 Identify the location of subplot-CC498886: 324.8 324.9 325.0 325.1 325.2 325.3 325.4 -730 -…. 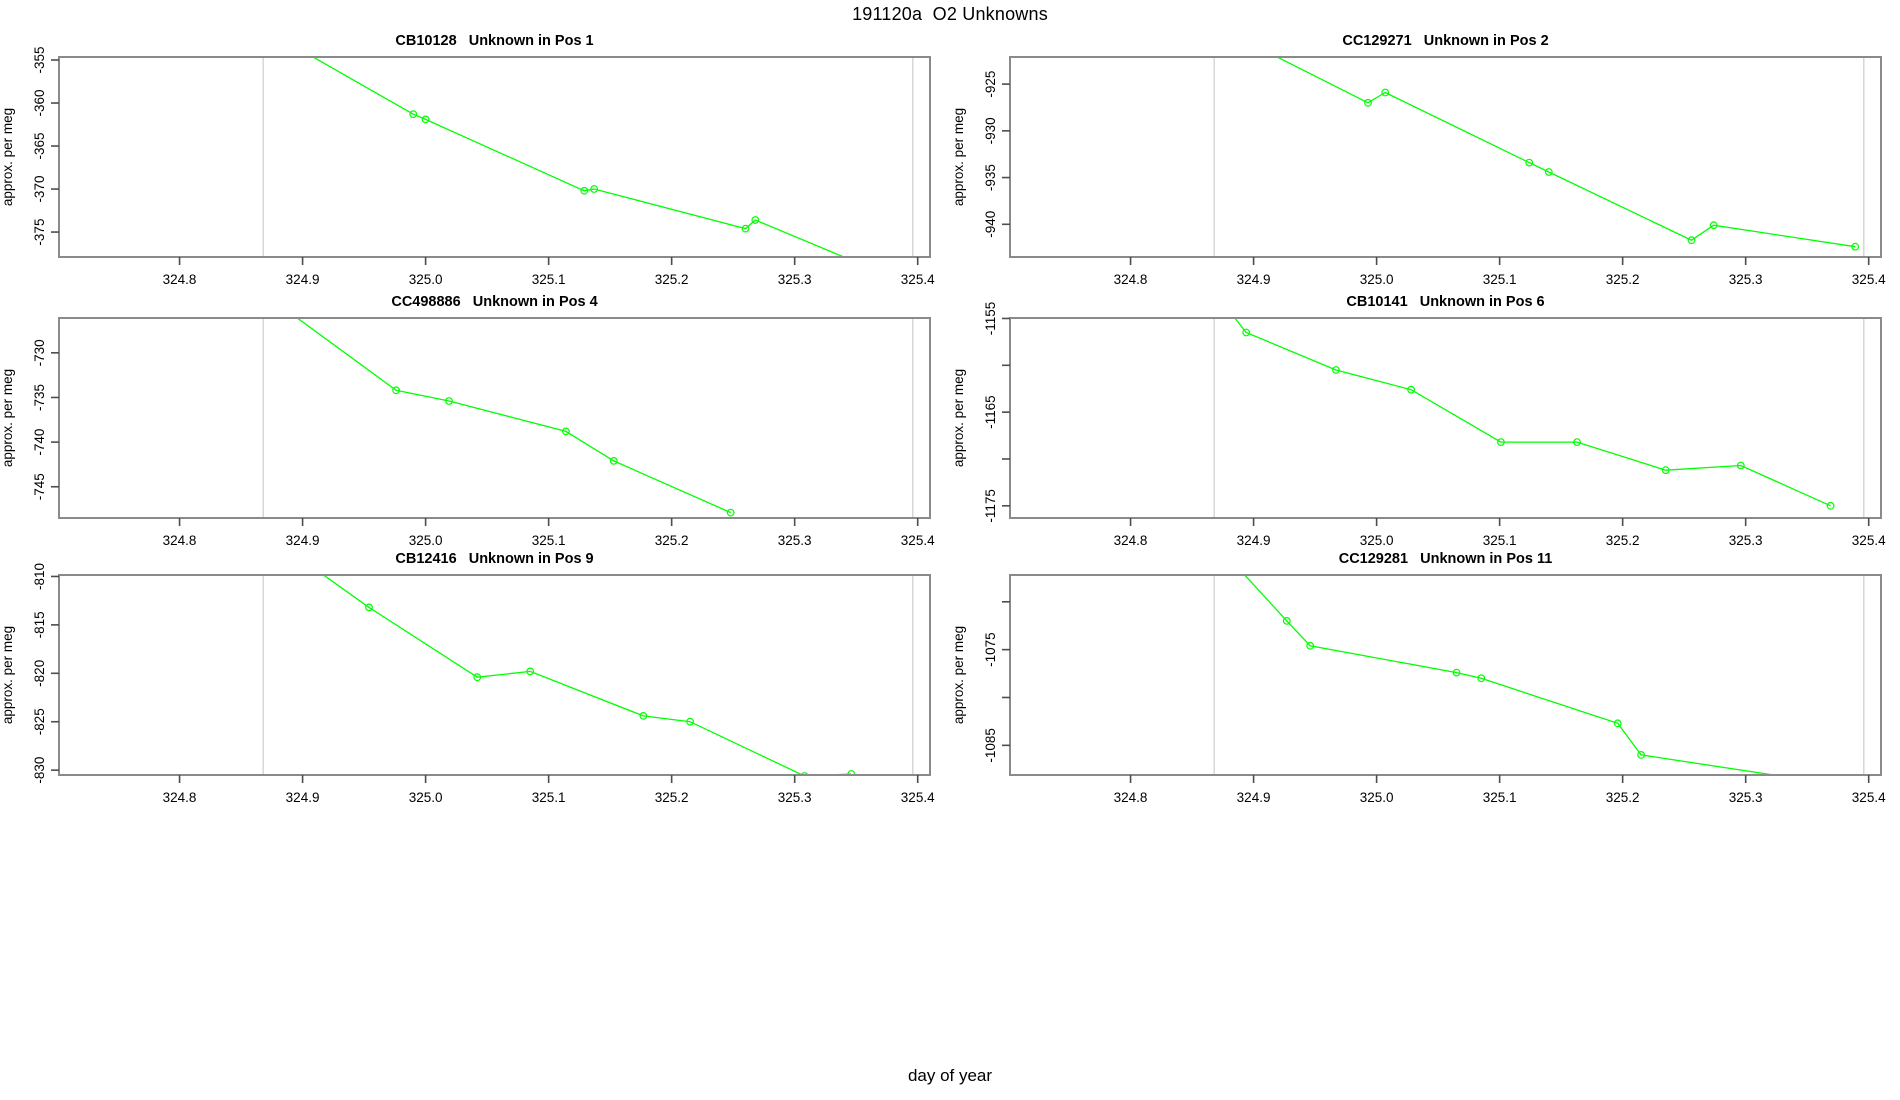
(467, 421).